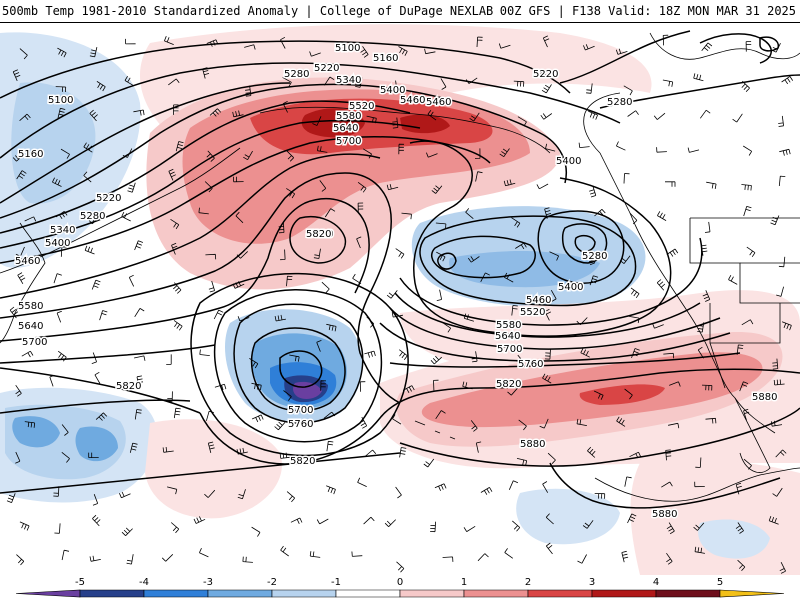  What do you see at coordinates (697, 484) in the screenshot?
I see `mexico-border` at bounding box center [697, 484].